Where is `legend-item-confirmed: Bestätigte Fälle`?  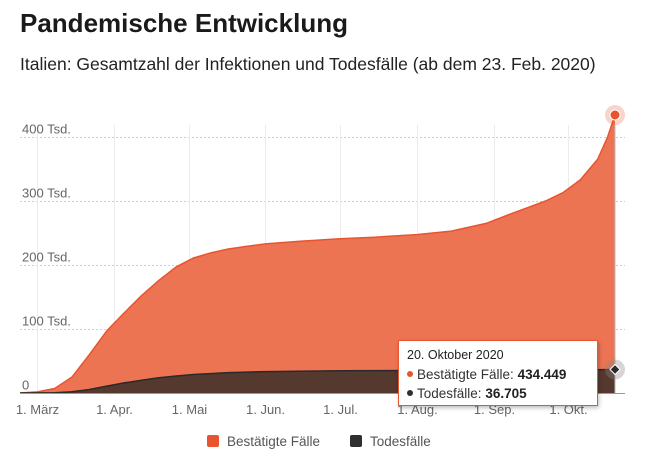
legend-item-confirmed: Bestätigte Fälle is located at coordinates (263, 441).